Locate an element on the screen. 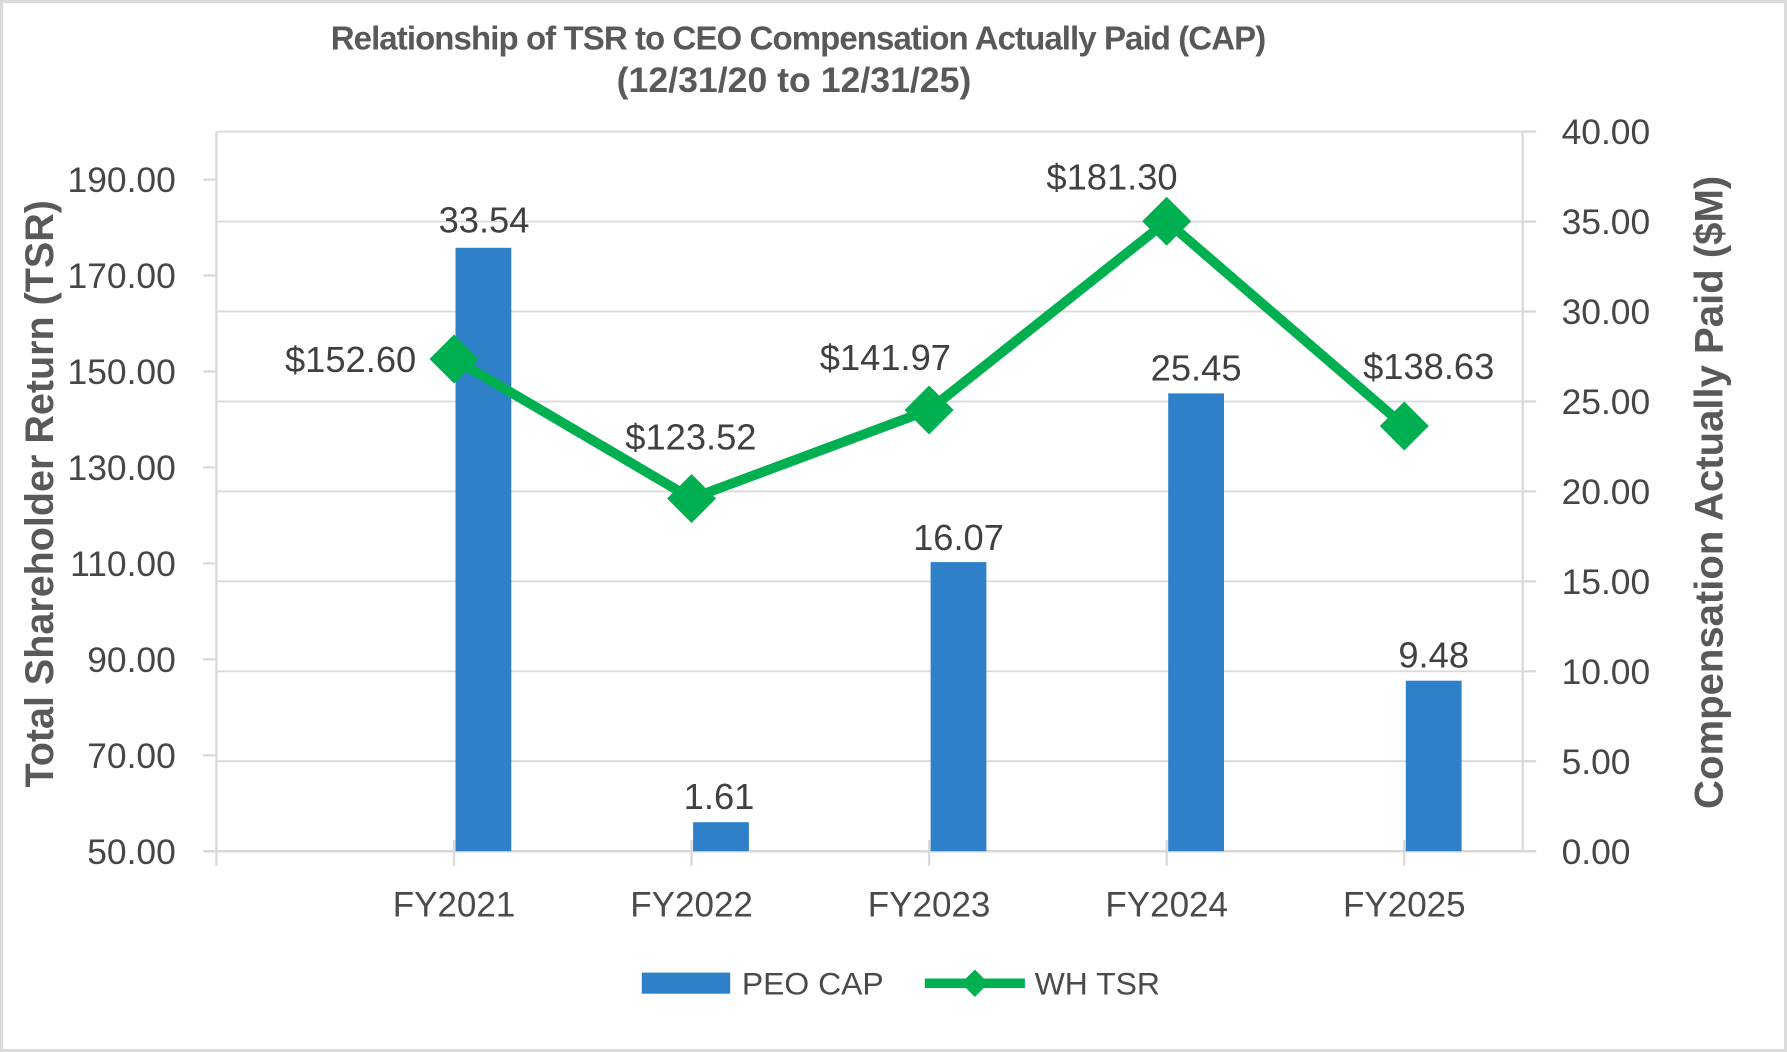 The width and height of the screenshot is (1787, 1052). svg-text: $181.30 is located at coordinates (1111, 176).